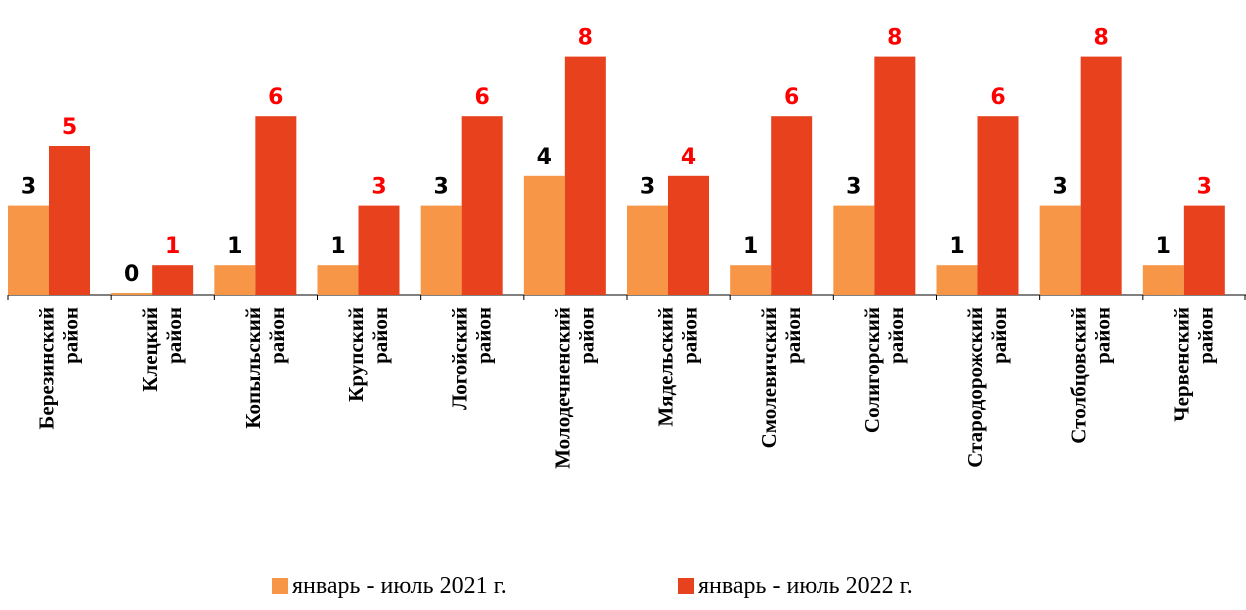 Image resolution: width=1246 pixels, height=610 pixels. Describe the element at coordinates (1078, 375) in the screenshot. I see `category-label-line: Столбцовский` at that location.